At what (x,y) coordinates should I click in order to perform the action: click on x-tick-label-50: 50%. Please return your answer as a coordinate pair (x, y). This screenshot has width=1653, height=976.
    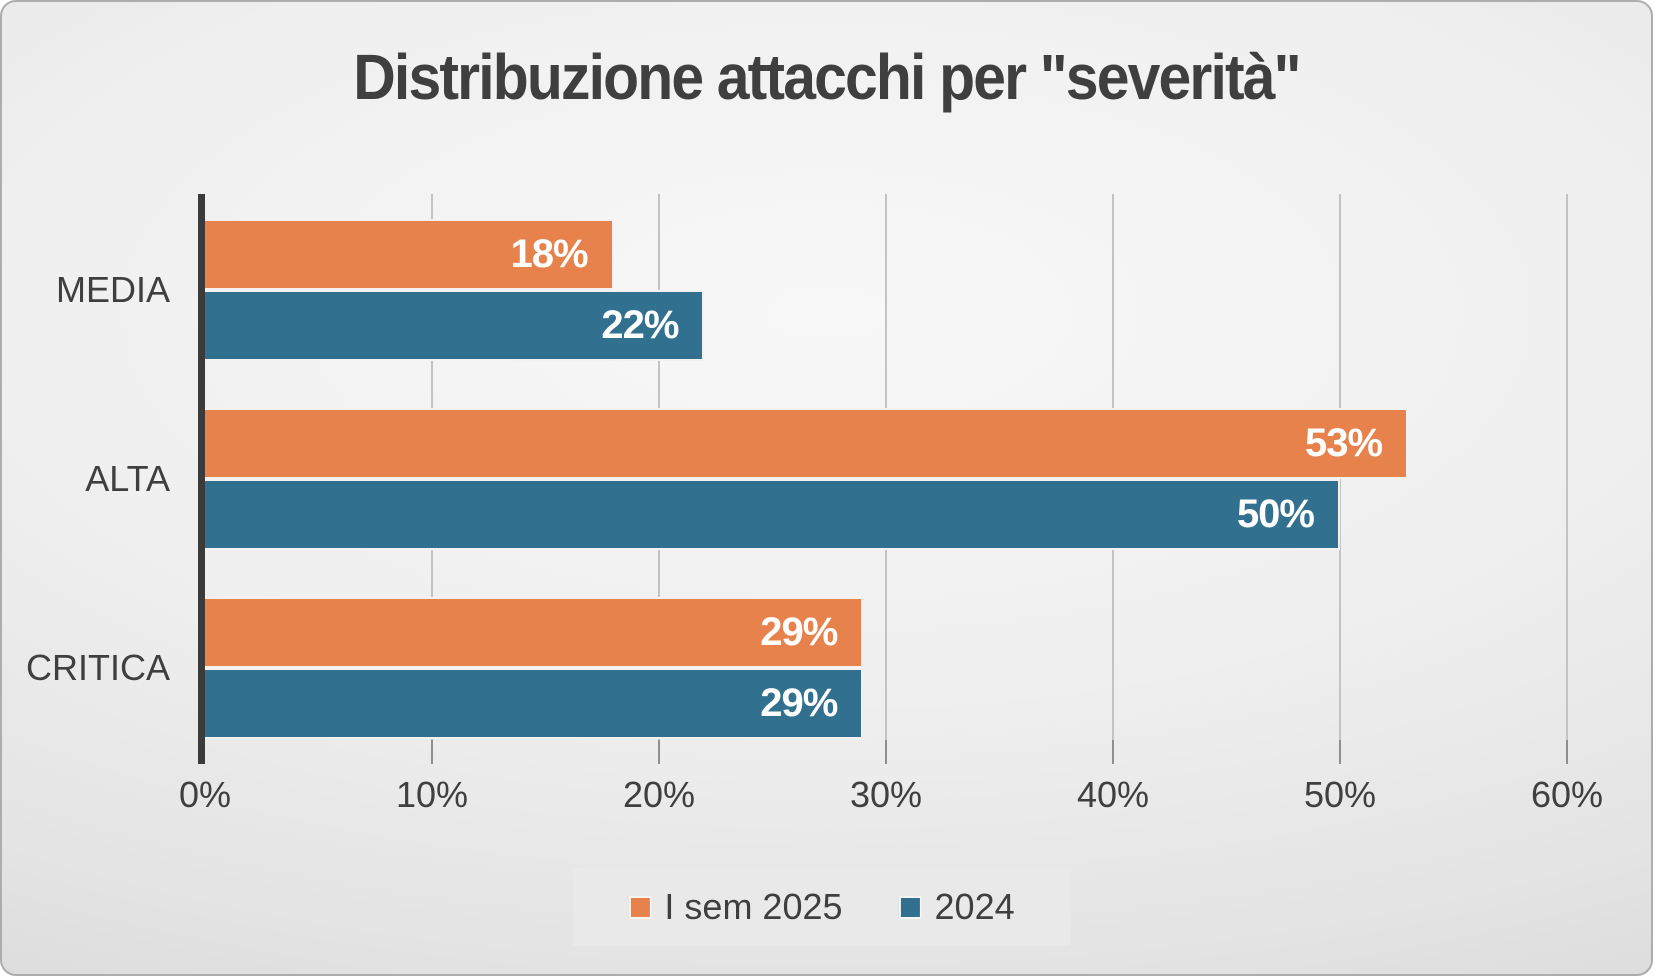
    Looking at the image, I should click on (1340, 794).